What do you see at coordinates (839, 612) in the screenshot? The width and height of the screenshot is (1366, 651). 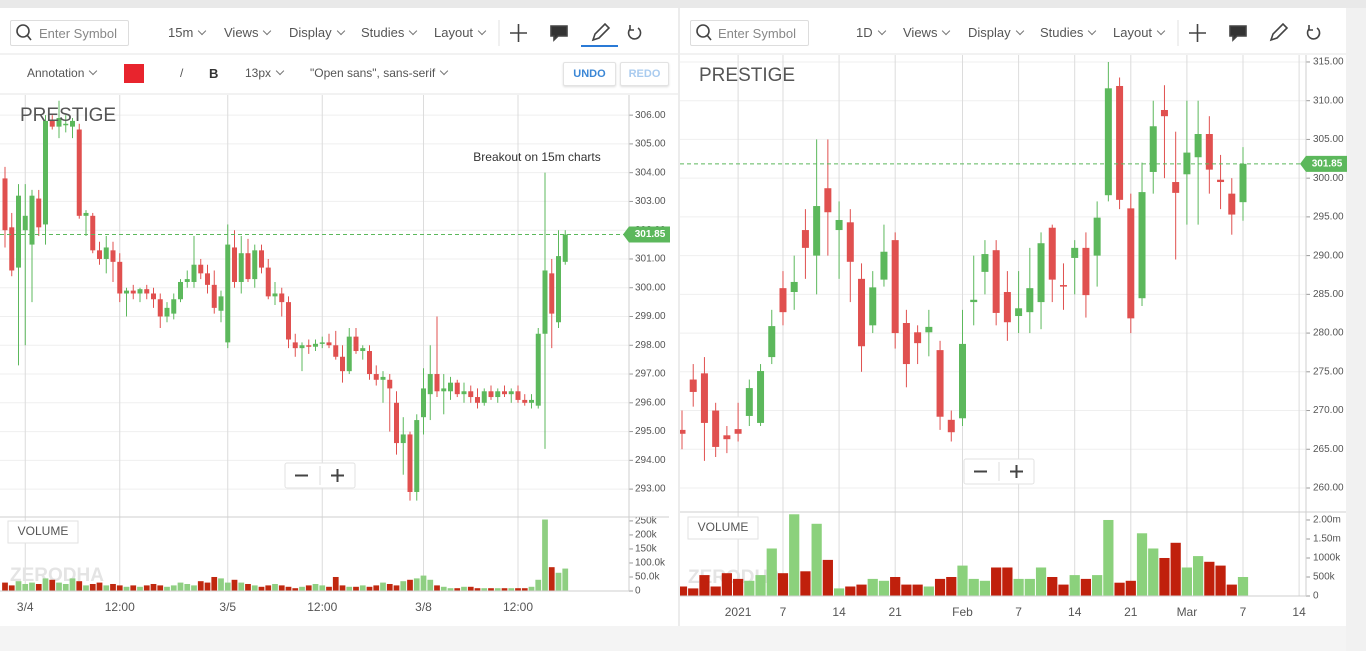 I see `x-tick-label: 14` at bounding box center [839, 612].